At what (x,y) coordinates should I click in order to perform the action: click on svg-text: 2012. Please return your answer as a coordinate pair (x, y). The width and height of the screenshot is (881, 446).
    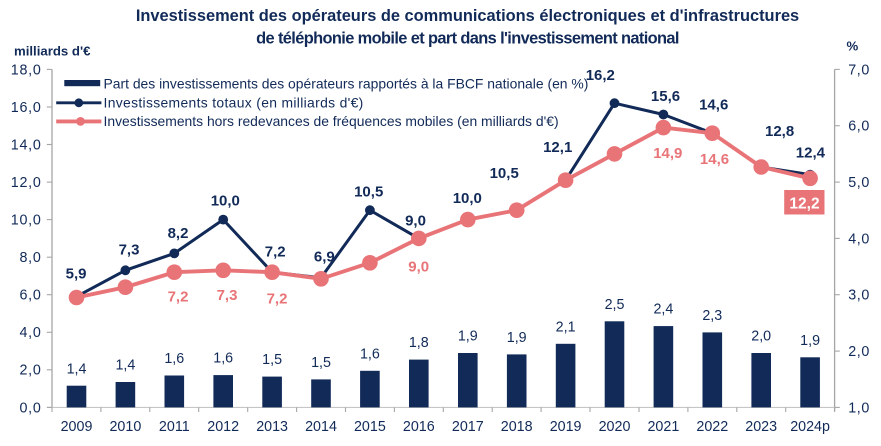
    Looking at the image, I should click on (223, 427).